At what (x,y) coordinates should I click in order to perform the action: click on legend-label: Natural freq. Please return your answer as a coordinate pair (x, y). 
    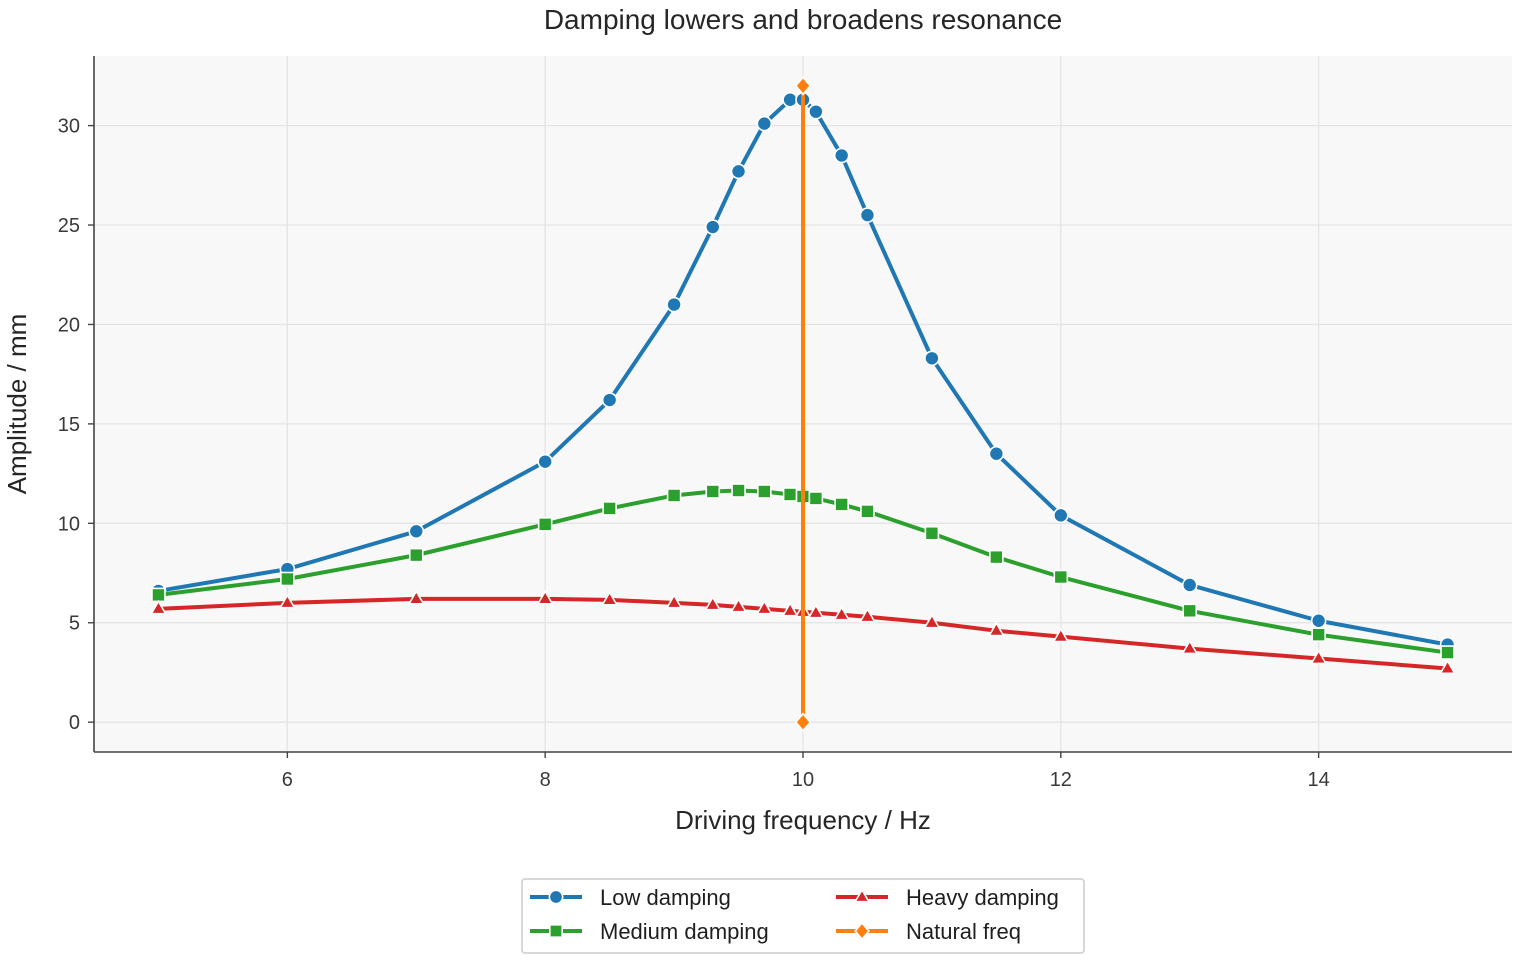
    Looking at the image, I should click on (963, 931).